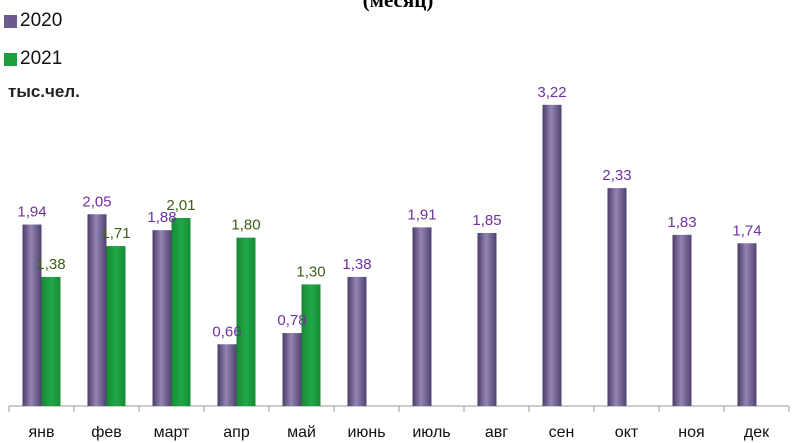  What do you see at coordinates (96, 201) in the screenshot?
I see `data-label-2020: 2,05` at bounding box center [96, 201].